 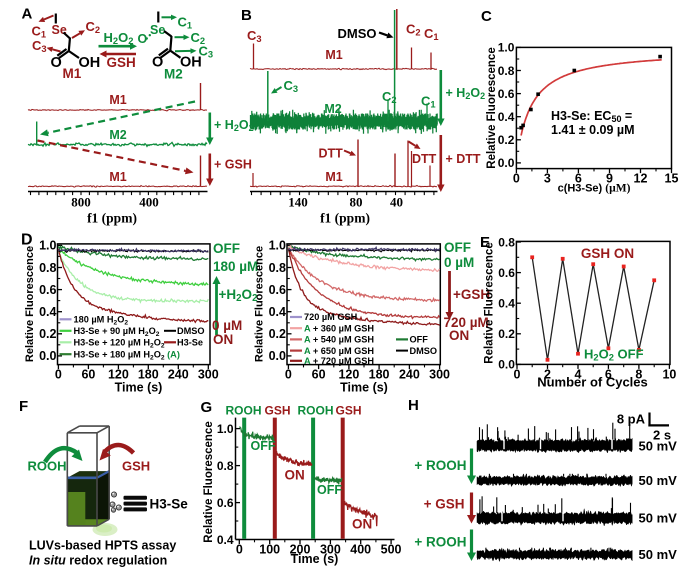 I want to click on svg-text: 6, so click(x=578, y=179).